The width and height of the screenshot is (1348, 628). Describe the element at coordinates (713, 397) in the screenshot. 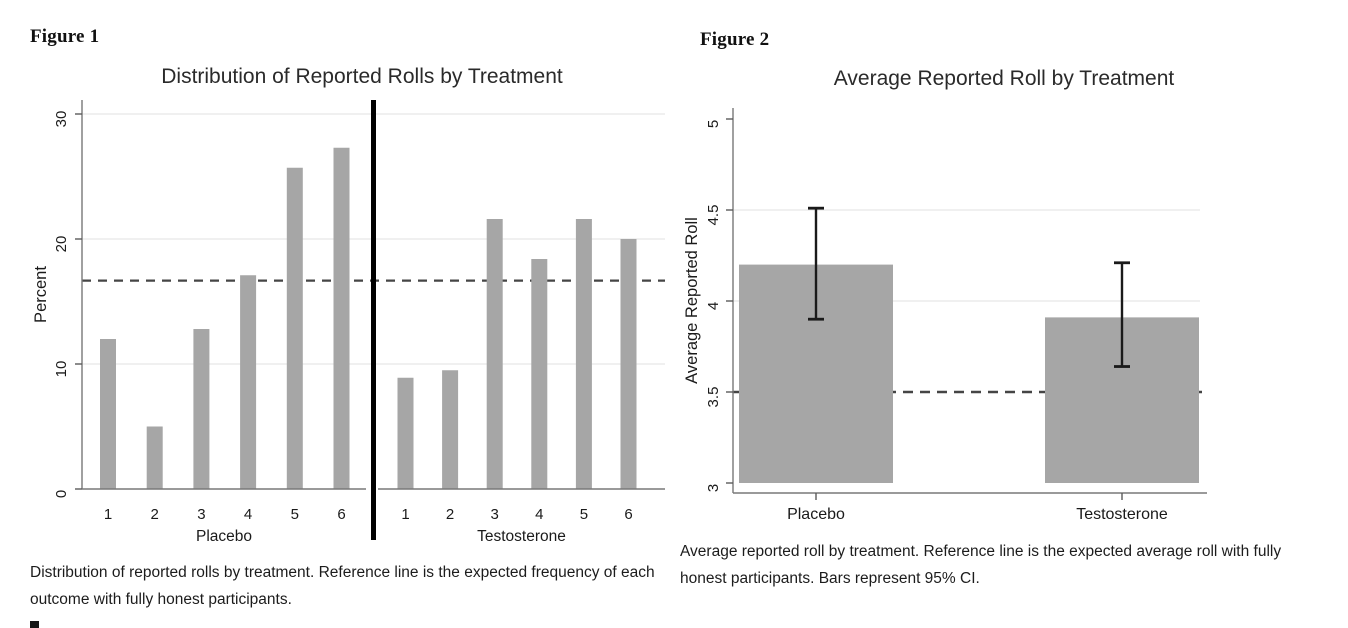

I see `y-tick-label: 3.5` at that location.